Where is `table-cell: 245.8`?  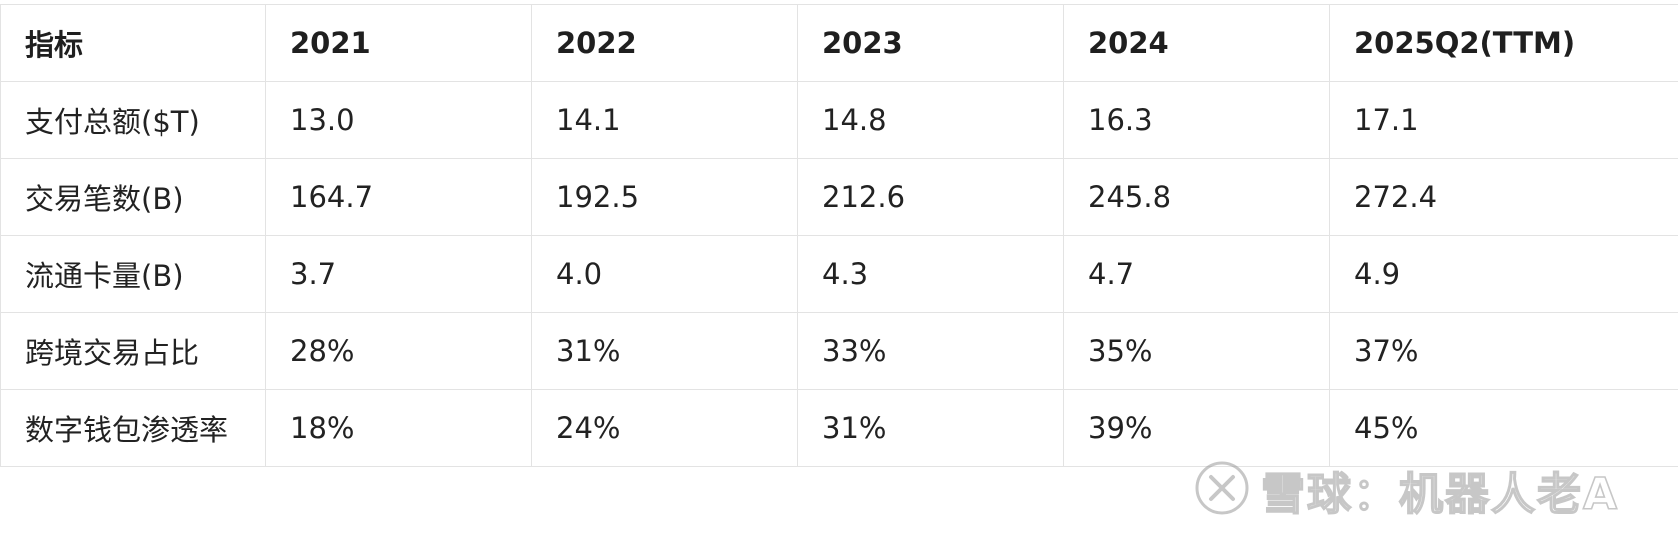
table-cell: 245.8 is located at coordinates (1196, 197).